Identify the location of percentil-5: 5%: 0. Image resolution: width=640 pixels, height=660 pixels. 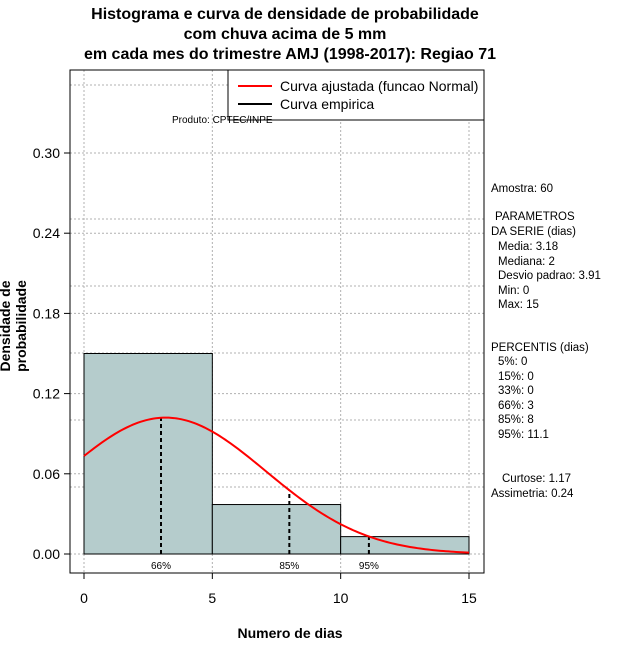
(513, 362).